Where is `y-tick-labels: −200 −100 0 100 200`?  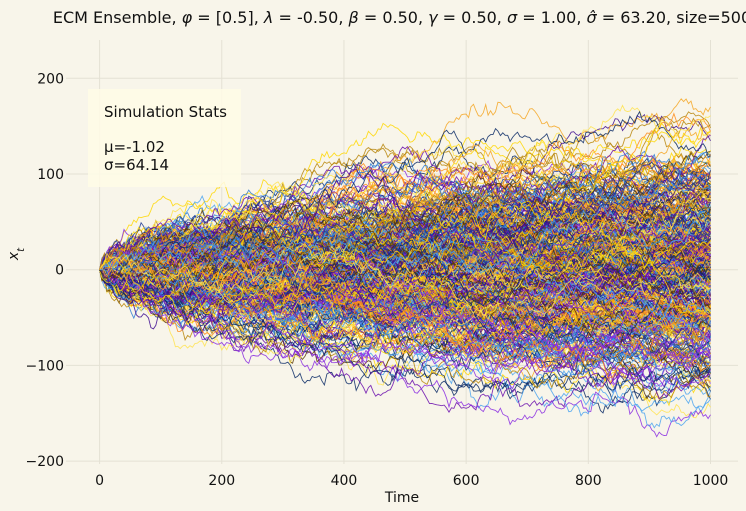
y-tick-labels: −200 −100 0 100 200 is located at coordinates (45, 270).